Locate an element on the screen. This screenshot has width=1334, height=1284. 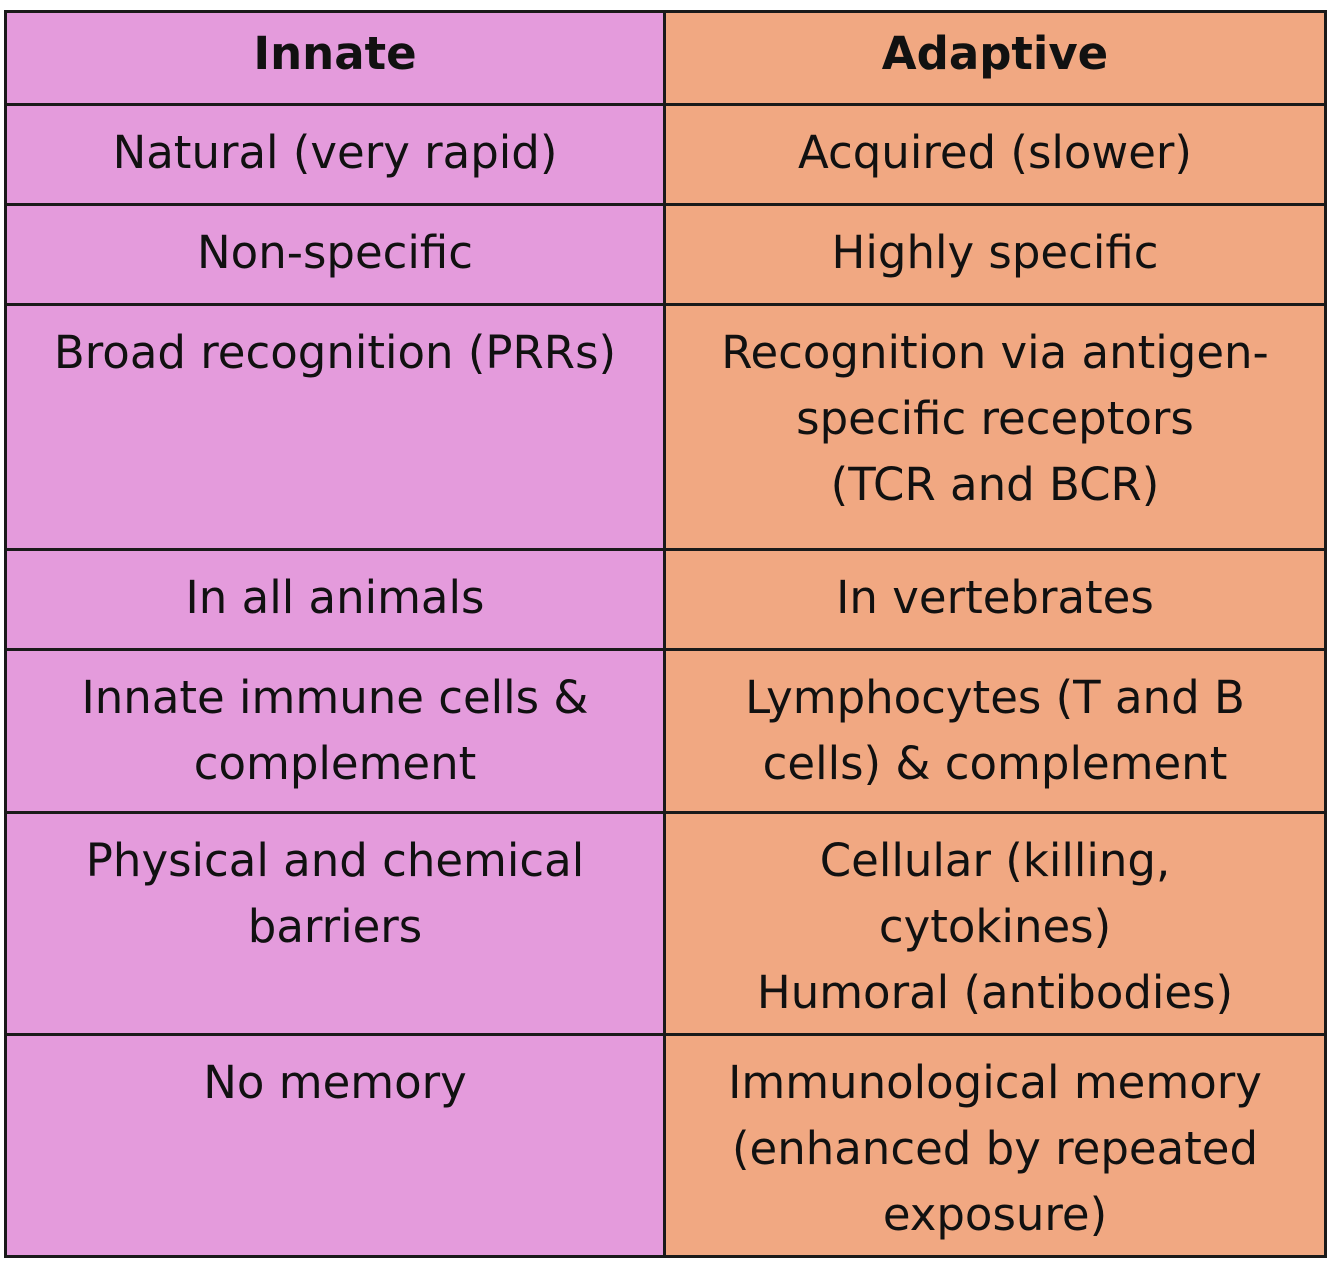
cell-line: Non-specific is located at coordinates (335, 252).